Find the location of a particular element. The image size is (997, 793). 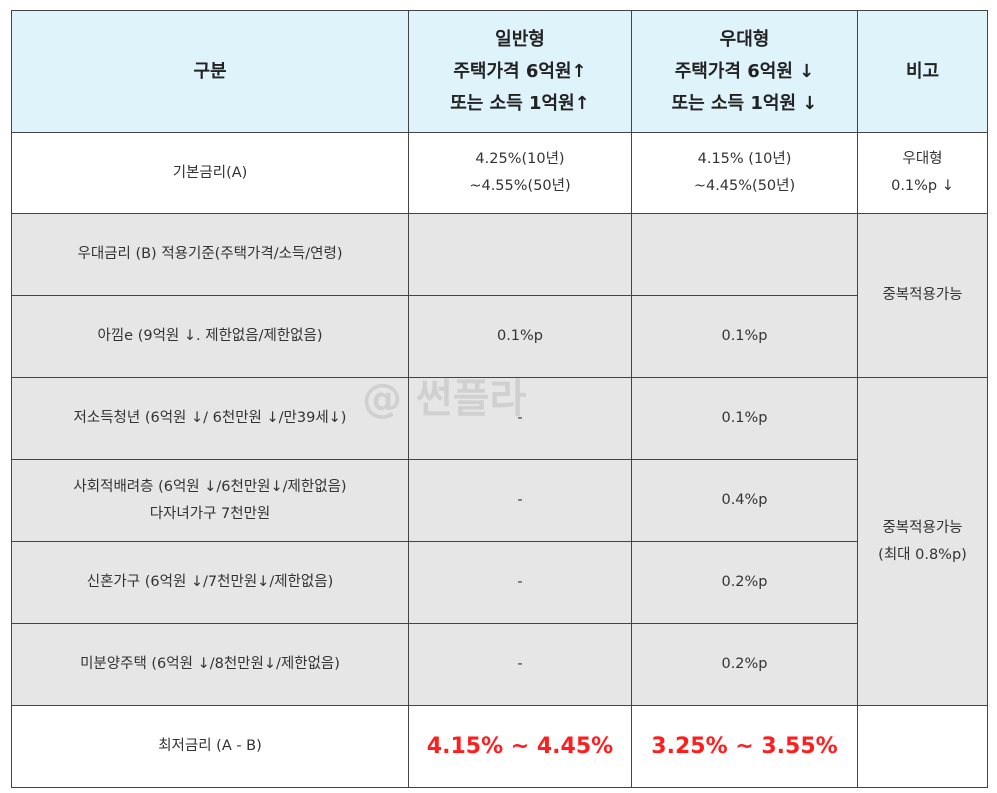

base-rate-preferential: 4.15% (10년) ~4.45%(50년) is located at coordinates (744, 173).